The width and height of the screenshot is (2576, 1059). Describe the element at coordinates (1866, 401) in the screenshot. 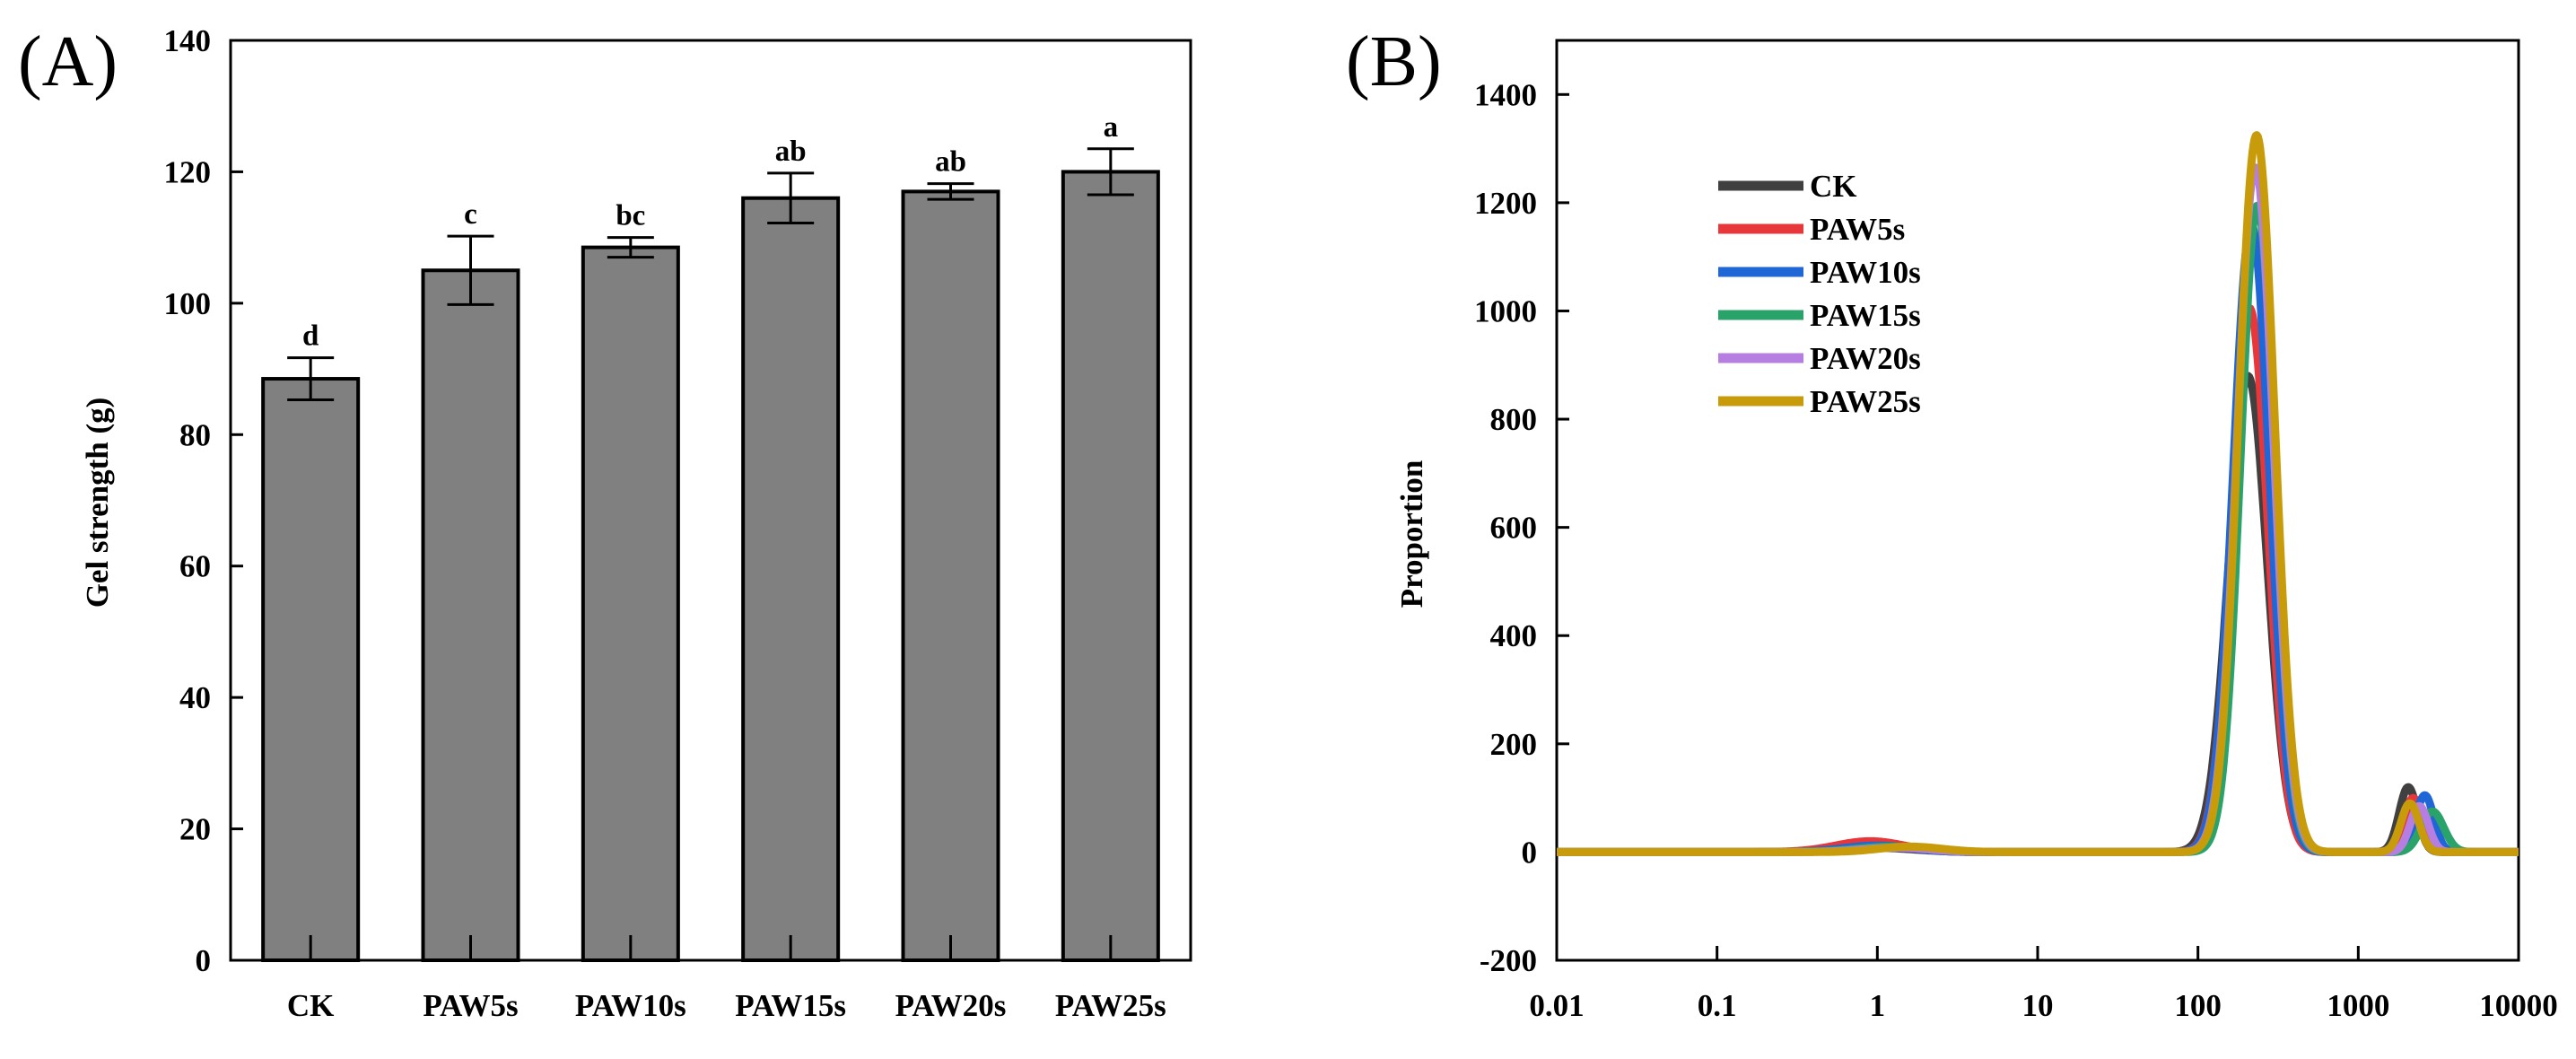

I see `legend-label: PAW25s` at that location.